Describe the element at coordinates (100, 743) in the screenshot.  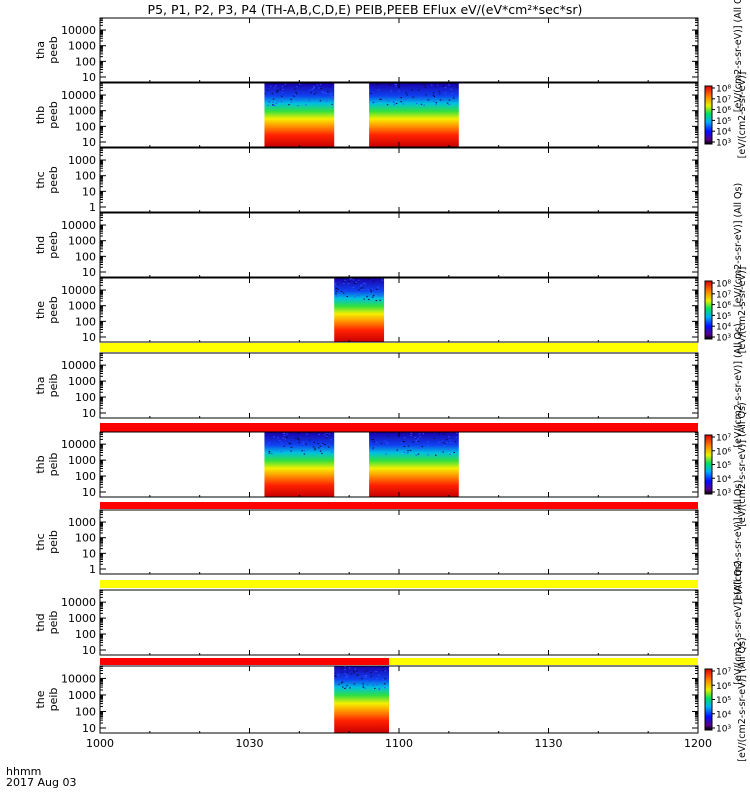
I see `x-tick-label: 1000` at that location.